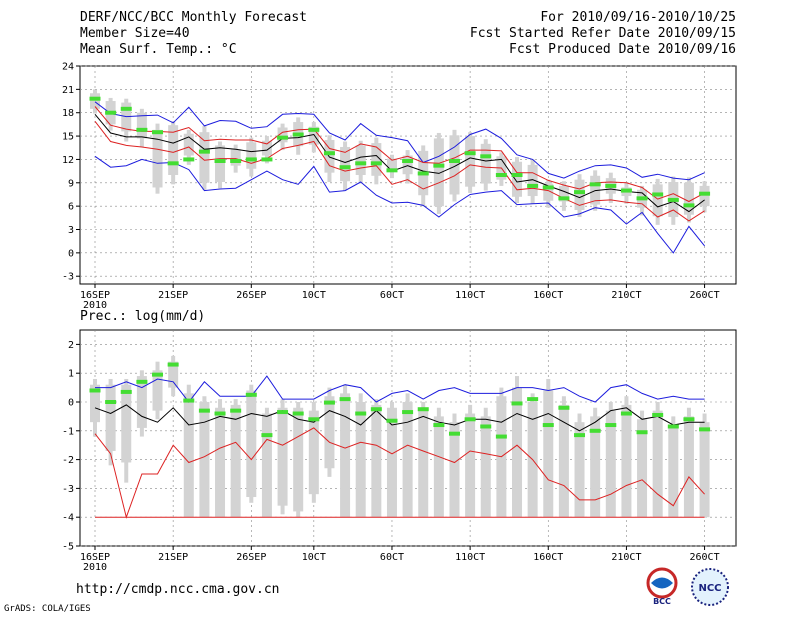 This screenshot has height=618, width=800. What do you see at coordinates (68, 90) in the screenshot?
I see `y-tick-label: 21` at bounding box center [68, 90].